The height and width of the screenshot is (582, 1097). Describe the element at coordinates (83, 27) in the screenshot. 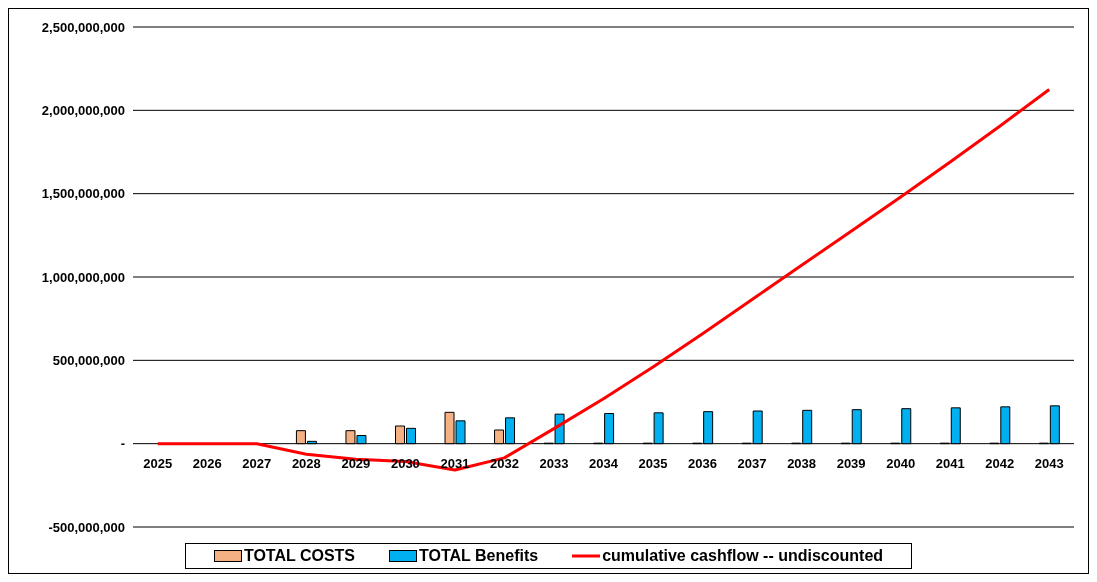

I see `y-tick-label: 2,500,000,000` at that location.